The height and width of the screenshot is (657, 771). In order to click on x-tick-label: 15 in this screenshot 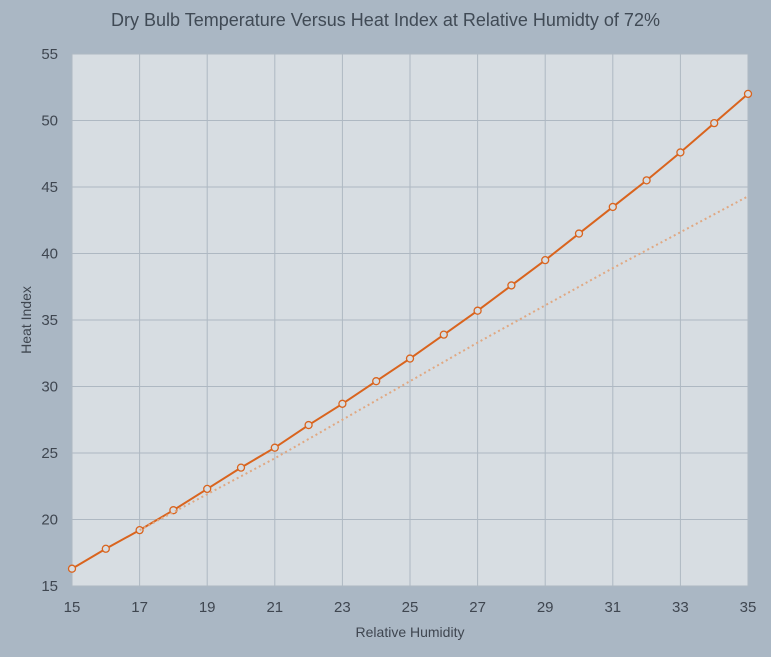, I will do `click(72, 607)`.